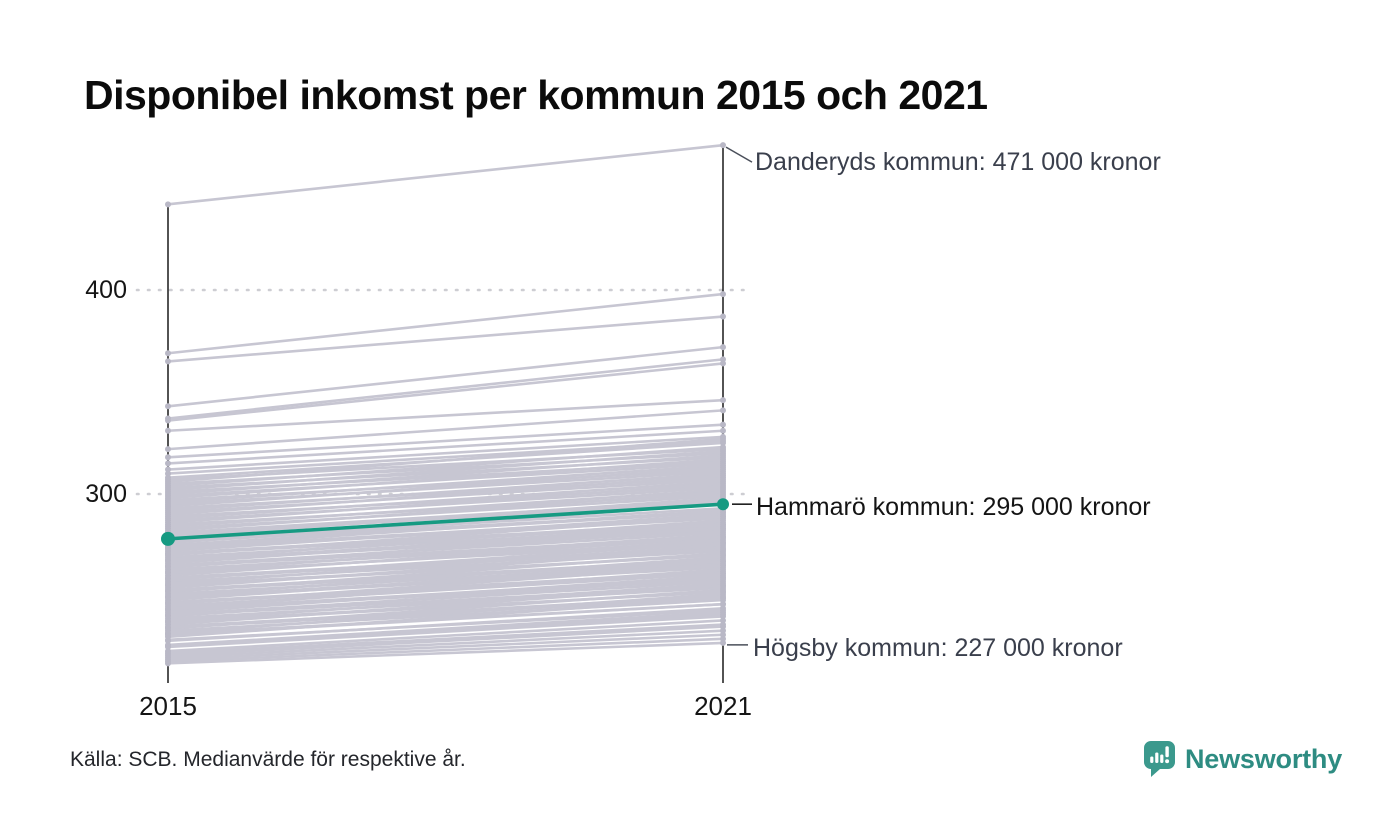  I want to click on highlight-dot-2015, so click(168, 538).